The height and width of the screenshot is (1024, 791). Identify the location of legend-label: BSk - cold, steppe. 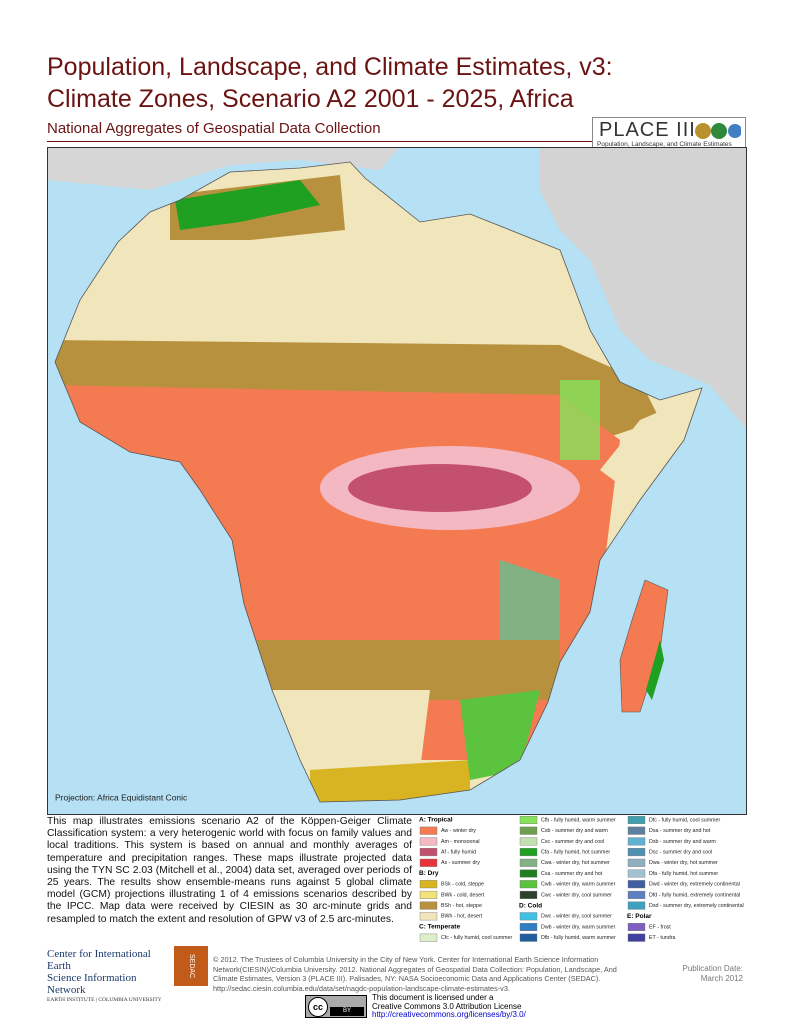
(462, 885).